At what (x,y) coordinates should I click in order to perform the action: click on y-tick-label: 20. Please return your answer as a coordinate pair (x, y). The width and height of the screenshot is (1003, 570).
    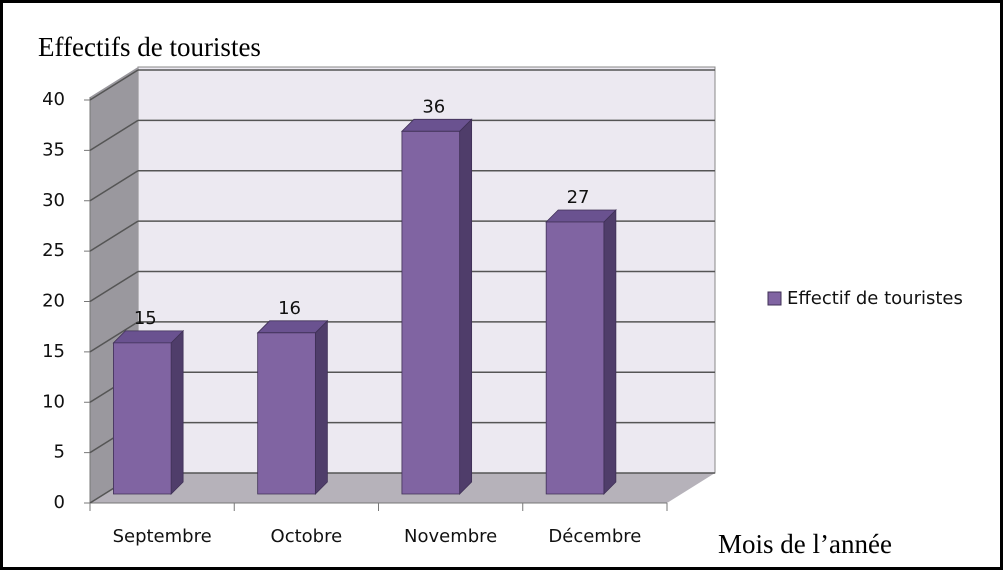
    Looking at the image, I should click on (53, 301).